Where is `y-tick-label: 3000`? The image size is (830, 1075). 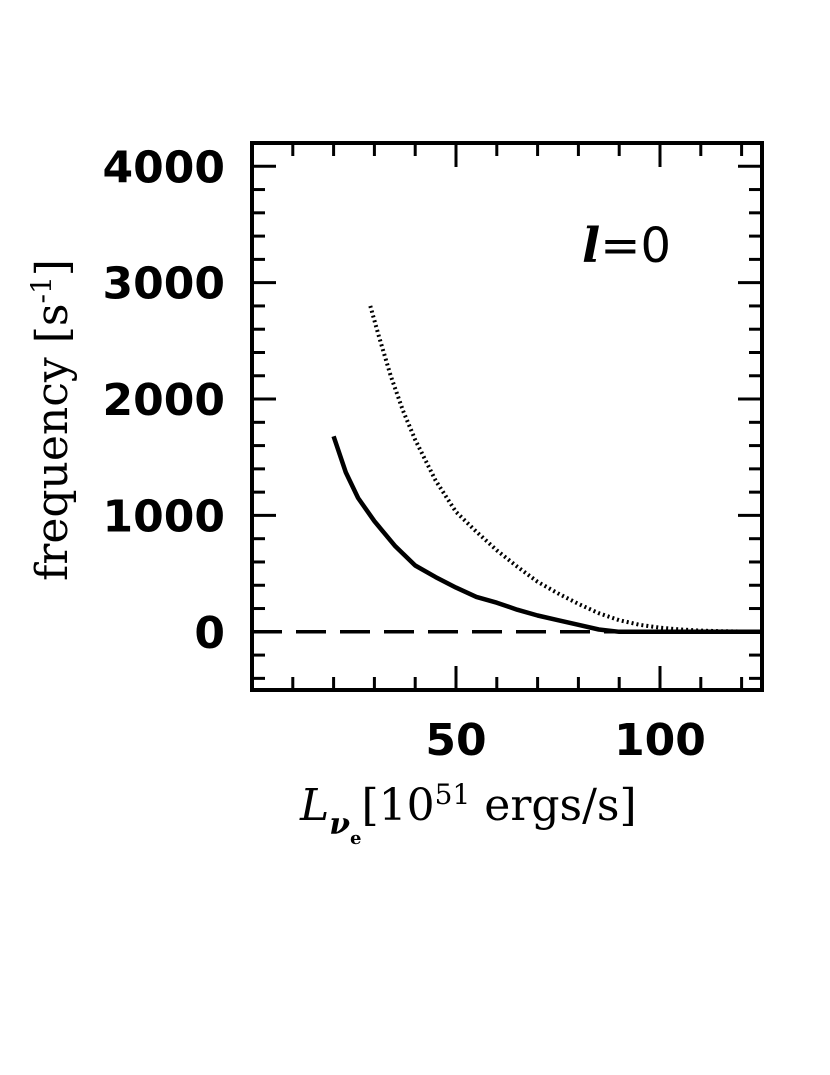 y-tick-label: 3000 is located at coordinates (164, 284).